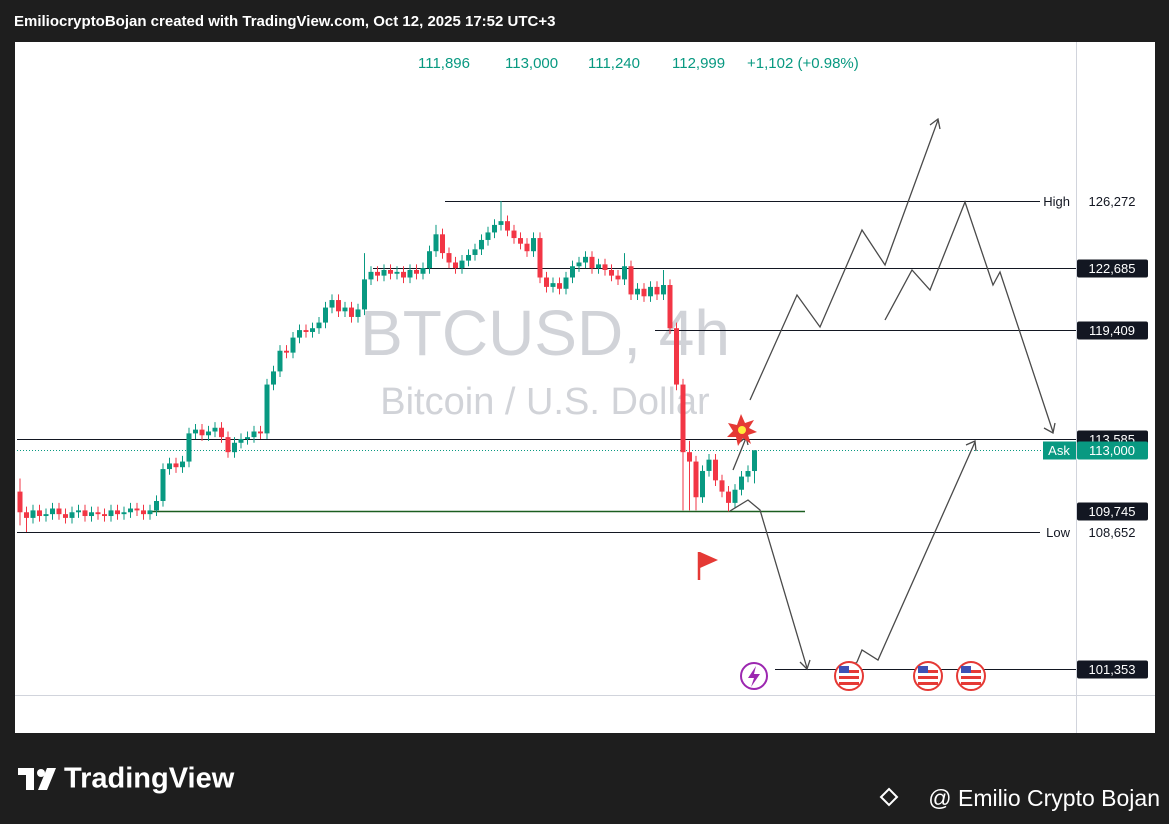 The width and height of the screenshot is (1169, 824). What do you see at coordinates (444, 63) in the screenshot?
I see `open-value: 111,896` at bounding box center [444, 63].